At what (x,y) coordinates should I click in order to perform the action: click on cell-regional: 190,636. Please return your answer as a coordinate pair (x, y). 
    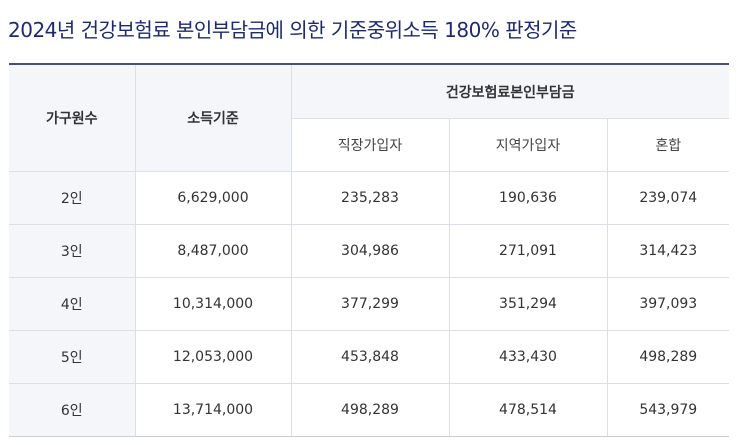
    Looking at the image, I should click on (528, 198).